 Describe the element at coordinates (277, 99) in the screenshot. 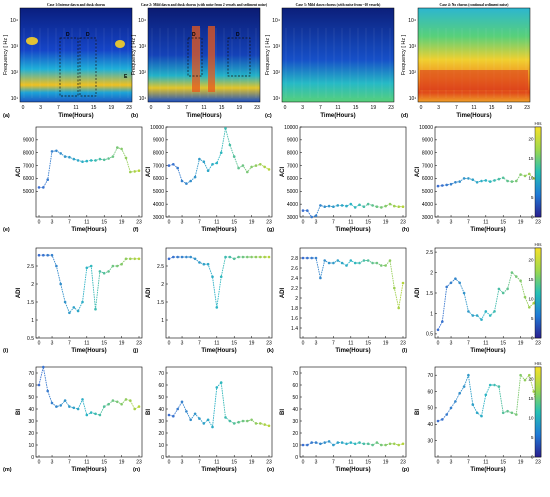

I see `y-tick-label: 10¹` at that location.